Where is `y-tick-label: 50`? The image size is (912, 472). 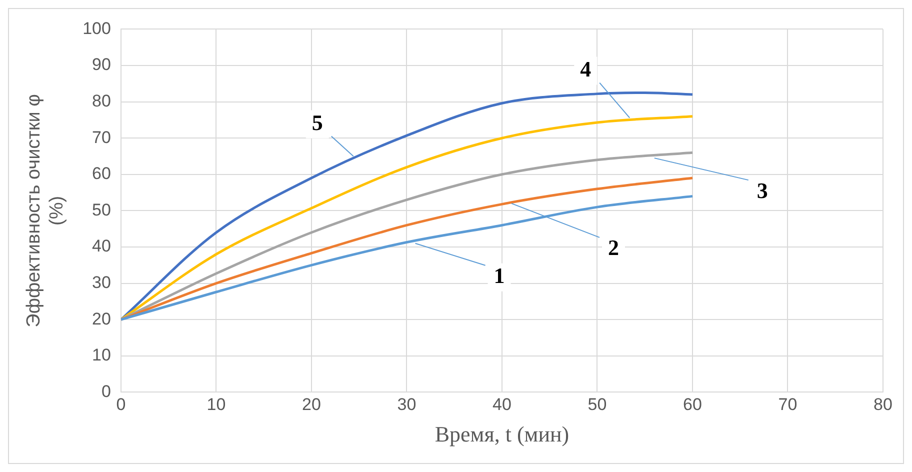 y-tick-label: 50 is located at coordinates (101, 210).